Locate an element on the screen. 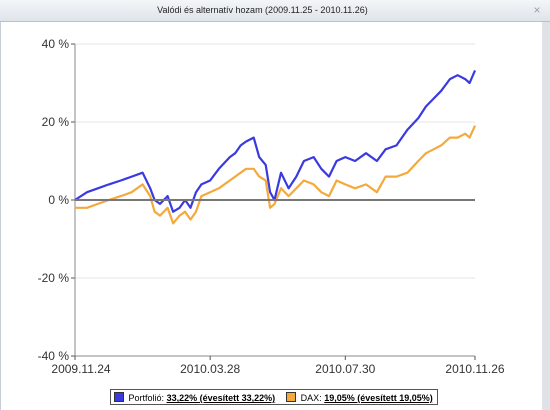  x-tick-label: 2010.11.26 is located at coordinates (474, 369).